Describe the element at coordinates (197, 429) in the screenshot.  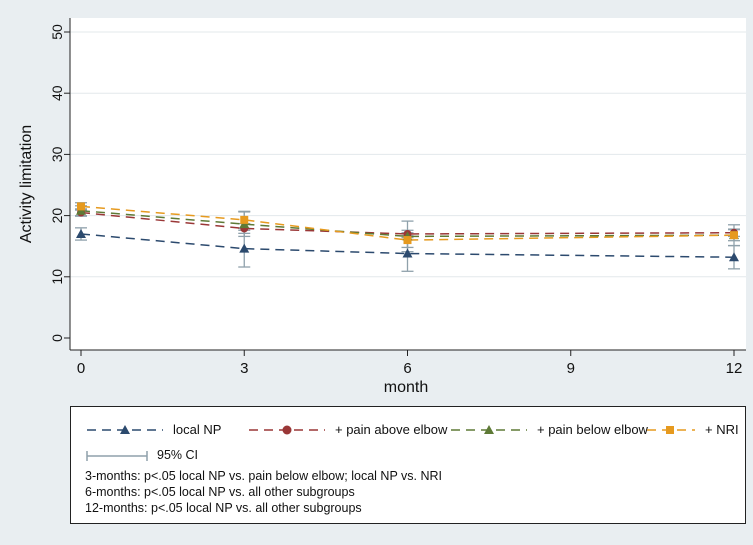
I see `legend-label: local NP` at that location.